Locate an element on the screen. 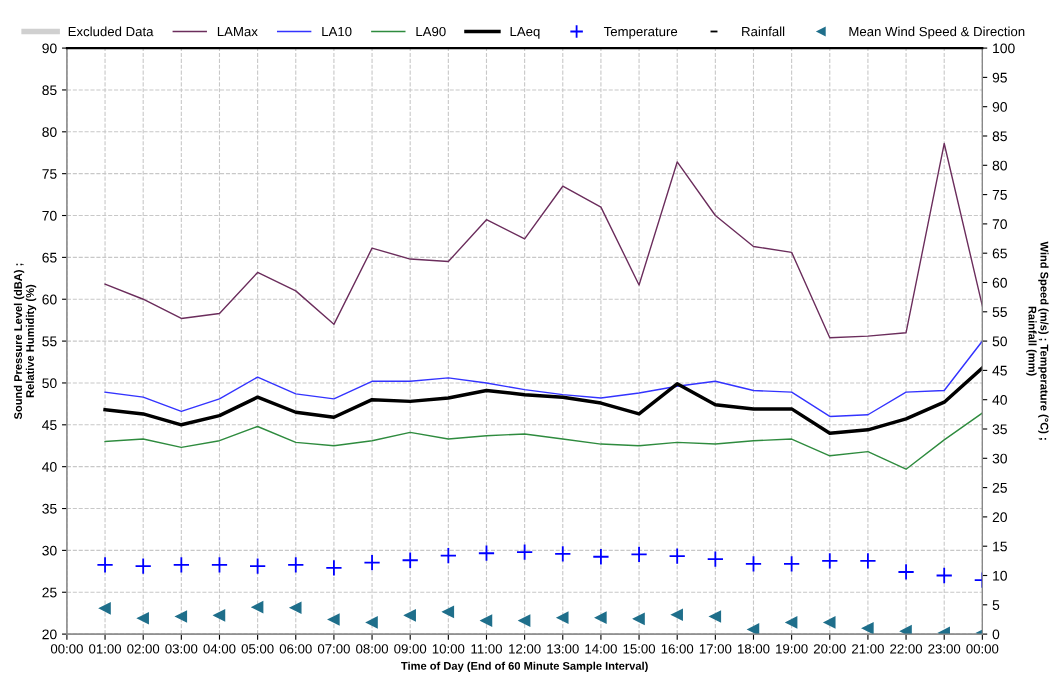 The width and height of the screenshot is (1062, 687). legend-label: LA90 is located at coordinates (431, 31).